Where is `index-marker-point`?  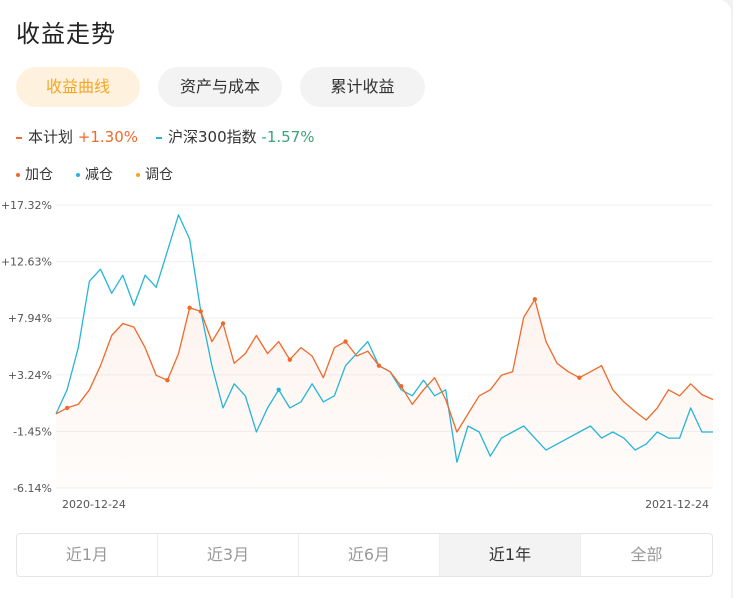
index-marker-point is located at coordinates (278, 390).